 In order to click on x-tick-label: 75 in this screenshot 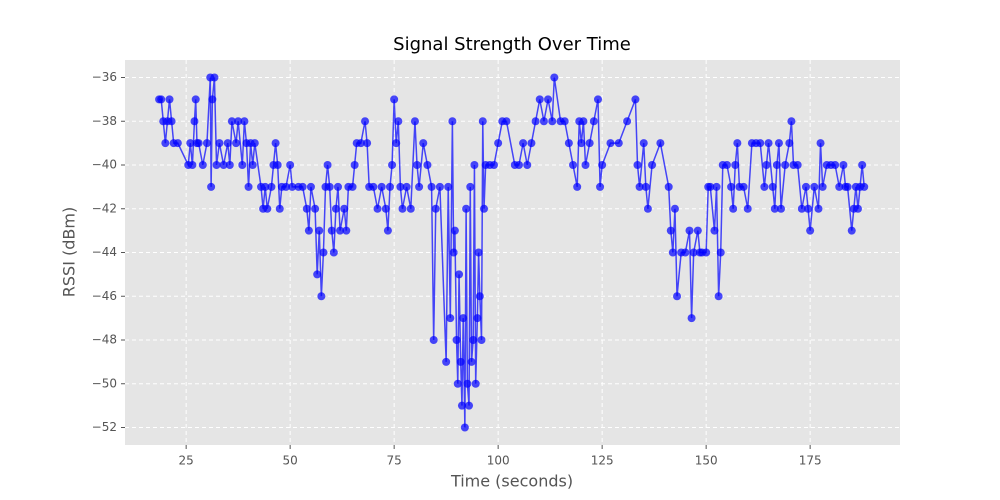, I will do `click(394, 461)`.